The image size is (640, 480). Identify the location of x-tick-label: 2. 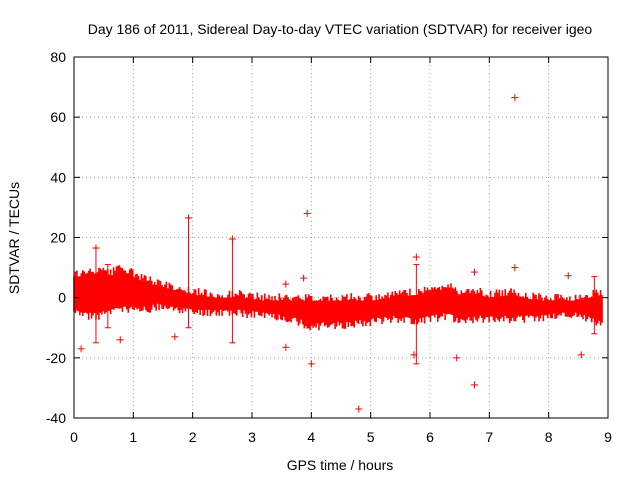
(193, 437).